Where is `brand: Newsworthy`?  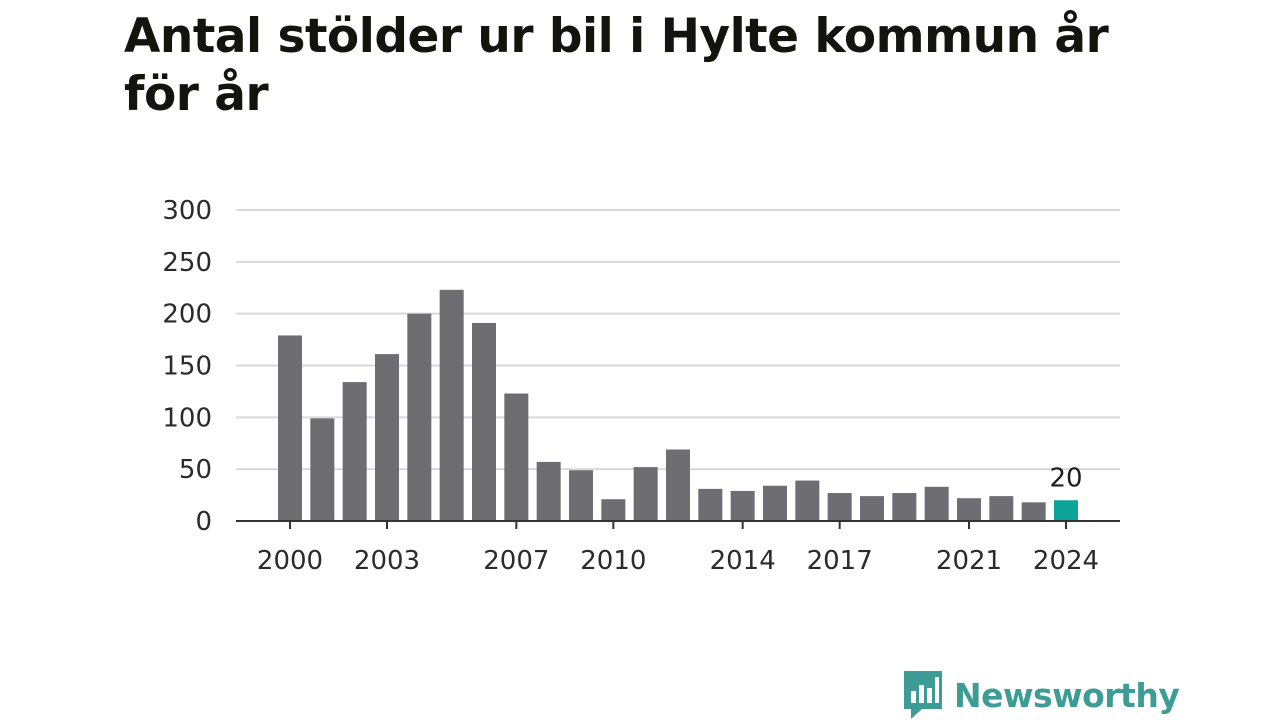 brand: Newsworthy is located at coordinates (1041, 695).